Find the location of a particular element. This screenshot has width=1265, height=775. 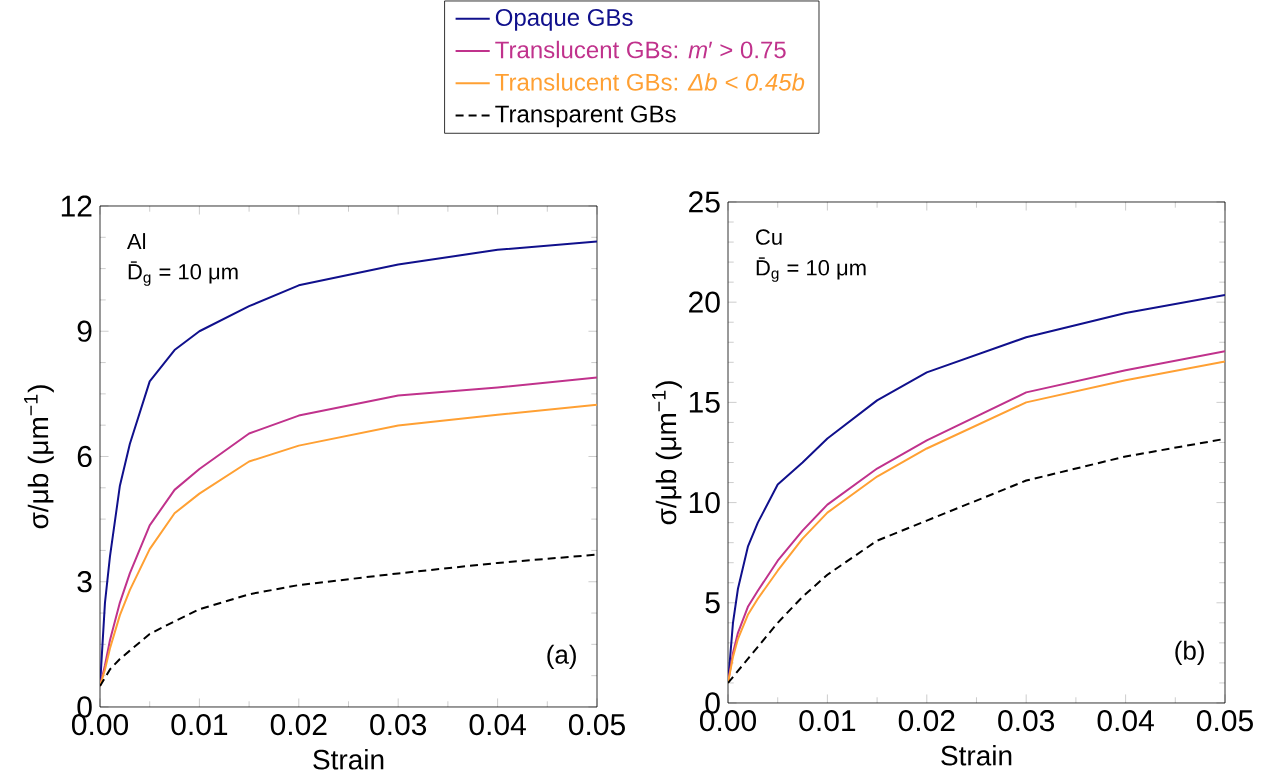

y-tick-label: 3 is located at coordinates (84, 582).